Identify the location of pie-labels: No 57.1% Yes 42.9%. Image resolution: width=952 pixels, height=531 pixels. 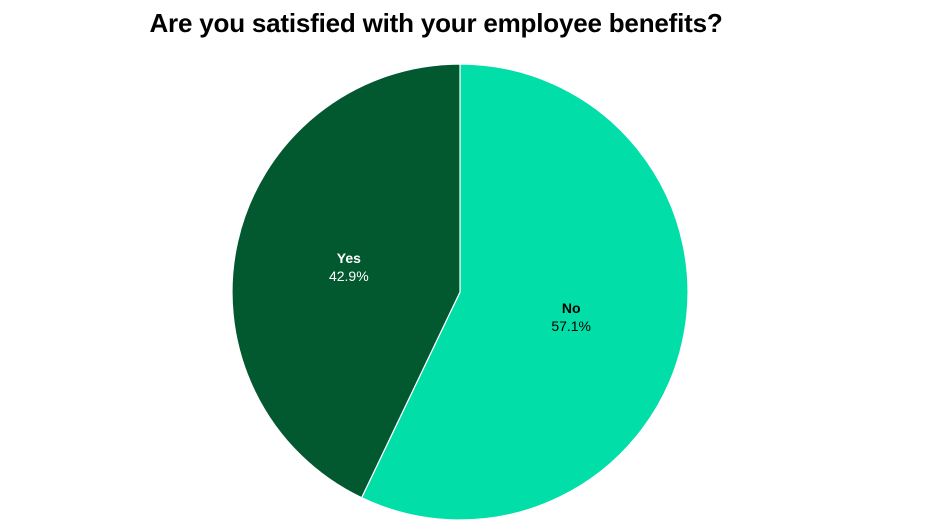
(460, 292).